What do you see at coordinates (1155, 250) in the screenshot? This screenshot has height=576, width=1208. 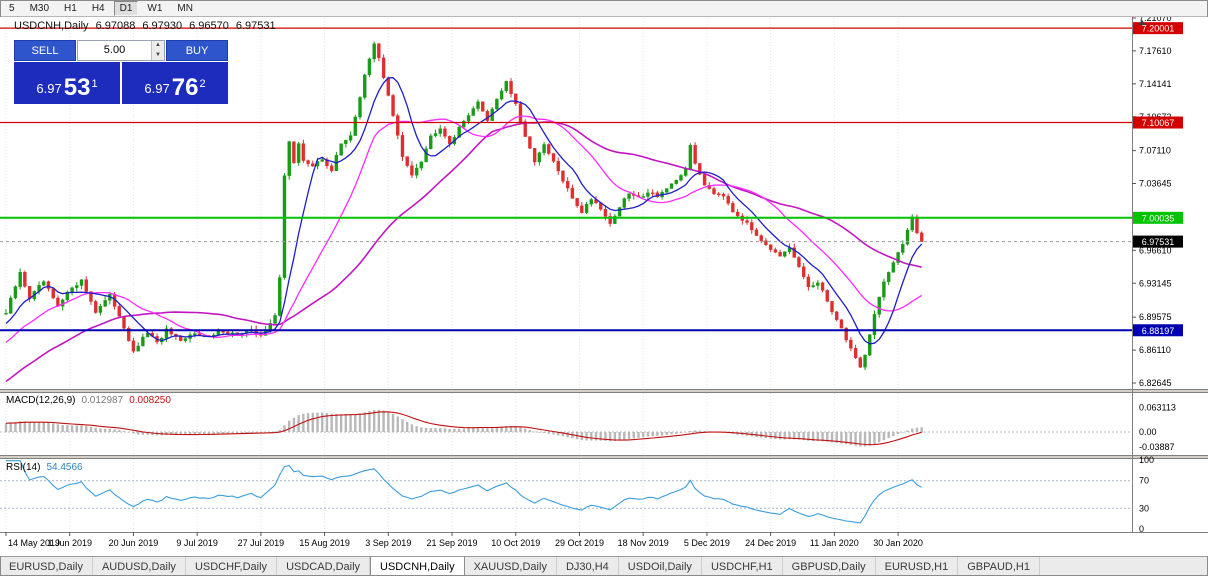 I see `svg-text: 6.96610` at bounding box center [1155, 250].